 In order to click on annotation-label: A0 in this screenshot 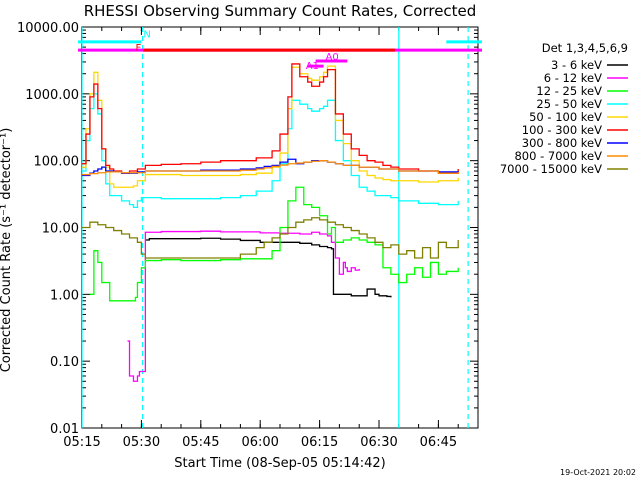, I will do `click(332, 57)`.